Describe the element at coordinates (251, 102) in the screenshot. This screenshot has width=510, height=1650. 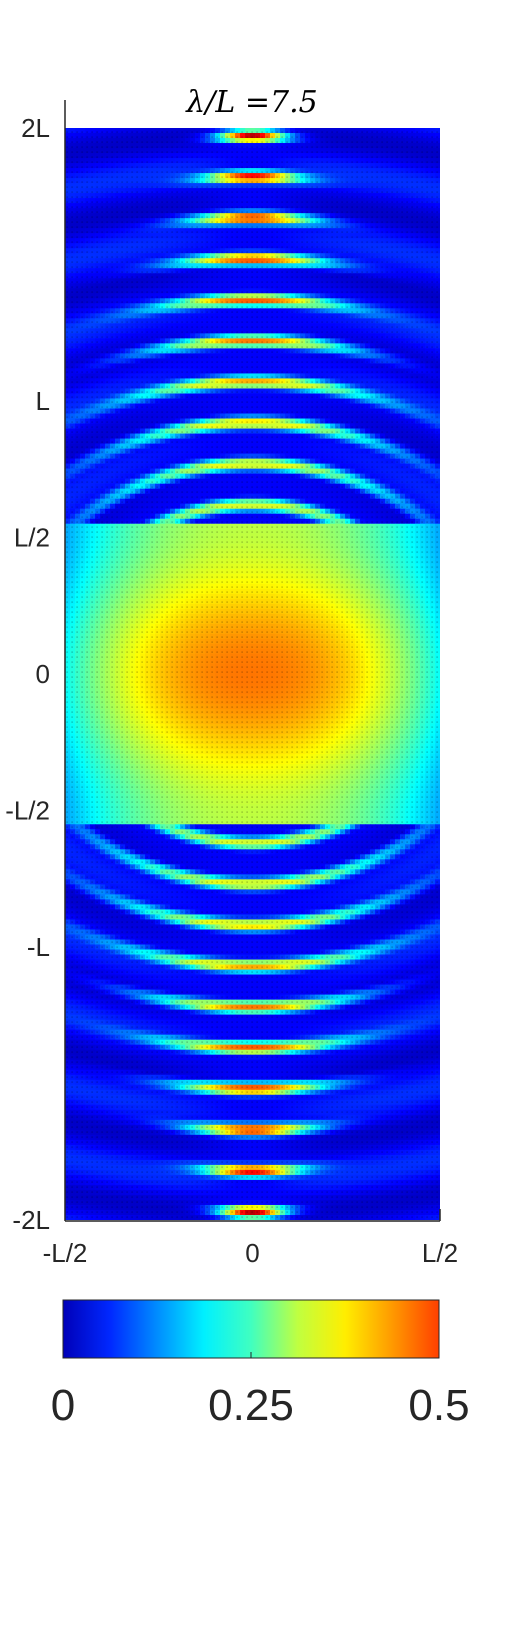
I see `chart-title: λ/L =7.5` at that location.